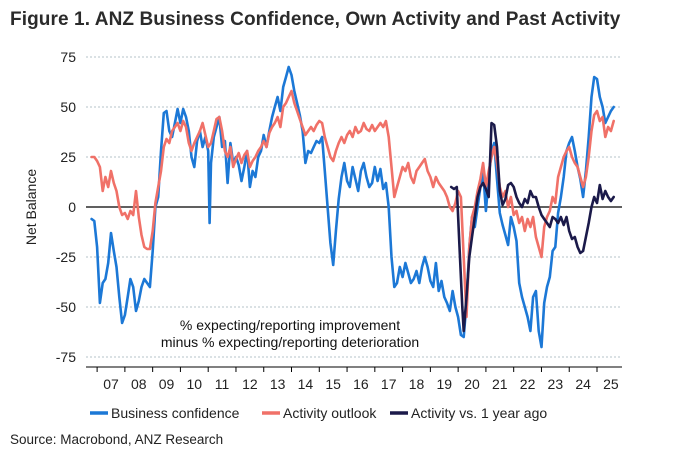 Image resolution: width=699 pixels, height=465 pixels. What do you see at coordinates (556, 384) in the screenshot?
I see `x-tick-label: 23` at bounding box center [556, 384].